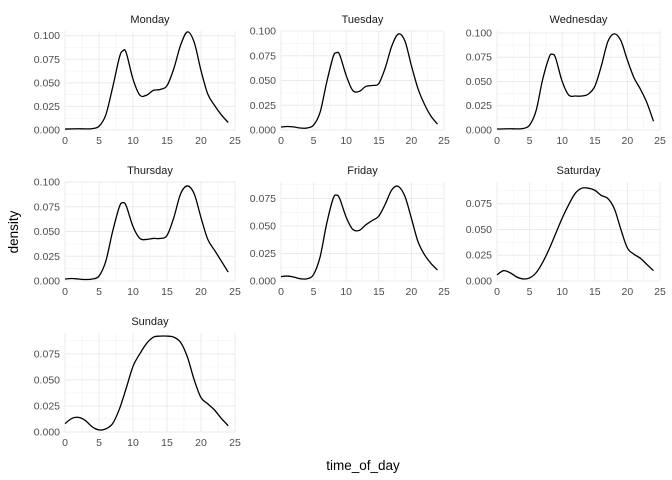  What do you see at coordinates (150, 322) in the screenshot?
I see `facet-title: Sunday` at bounding box center [150, 322].